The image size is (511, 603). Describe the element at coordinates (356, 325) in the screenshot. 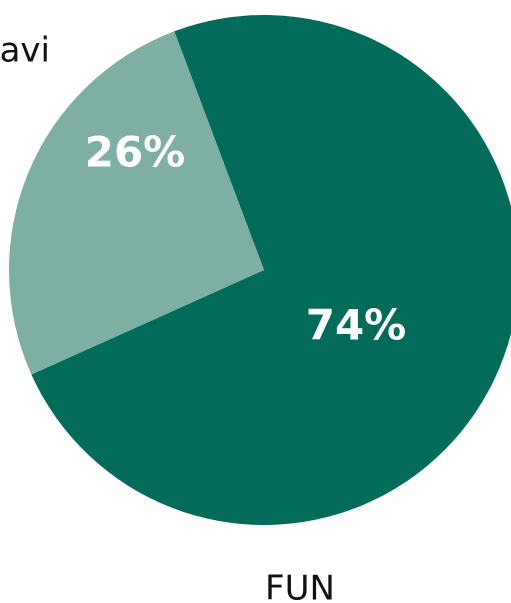

I see `slice-percent-label-fun: 74%` at that location.